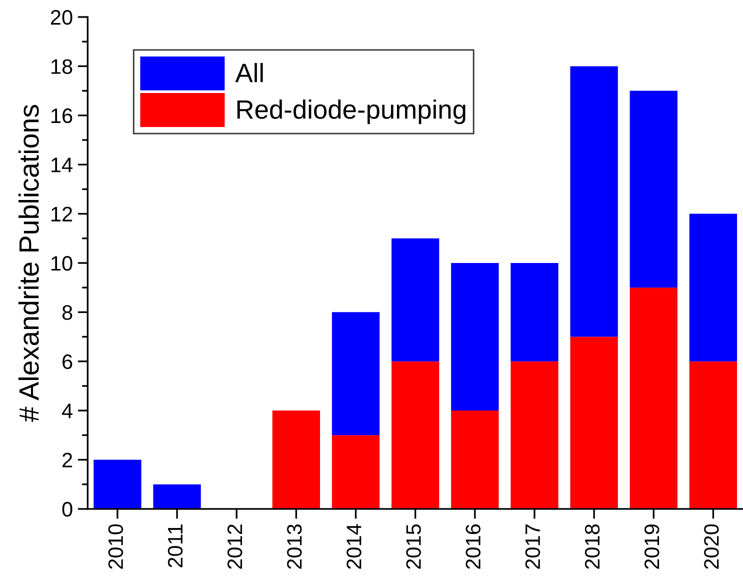 The width and height of the screenshot is (743, 587). What do you see at coordinates (67, 460) in the screenshot?
I see `y-tick-label: 2` at bounding box center [67, 460].